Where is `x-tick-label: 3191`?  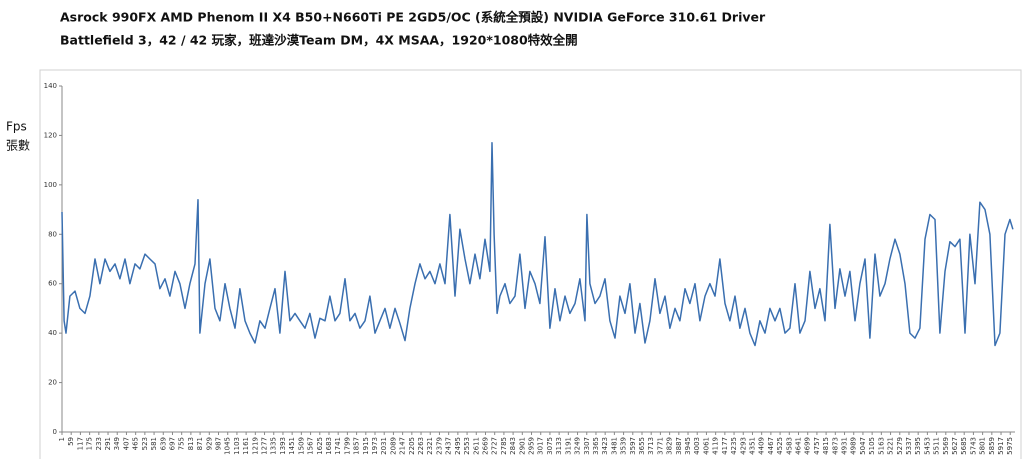
x-tick-label: 3191 is located at coordinates (568, 446).